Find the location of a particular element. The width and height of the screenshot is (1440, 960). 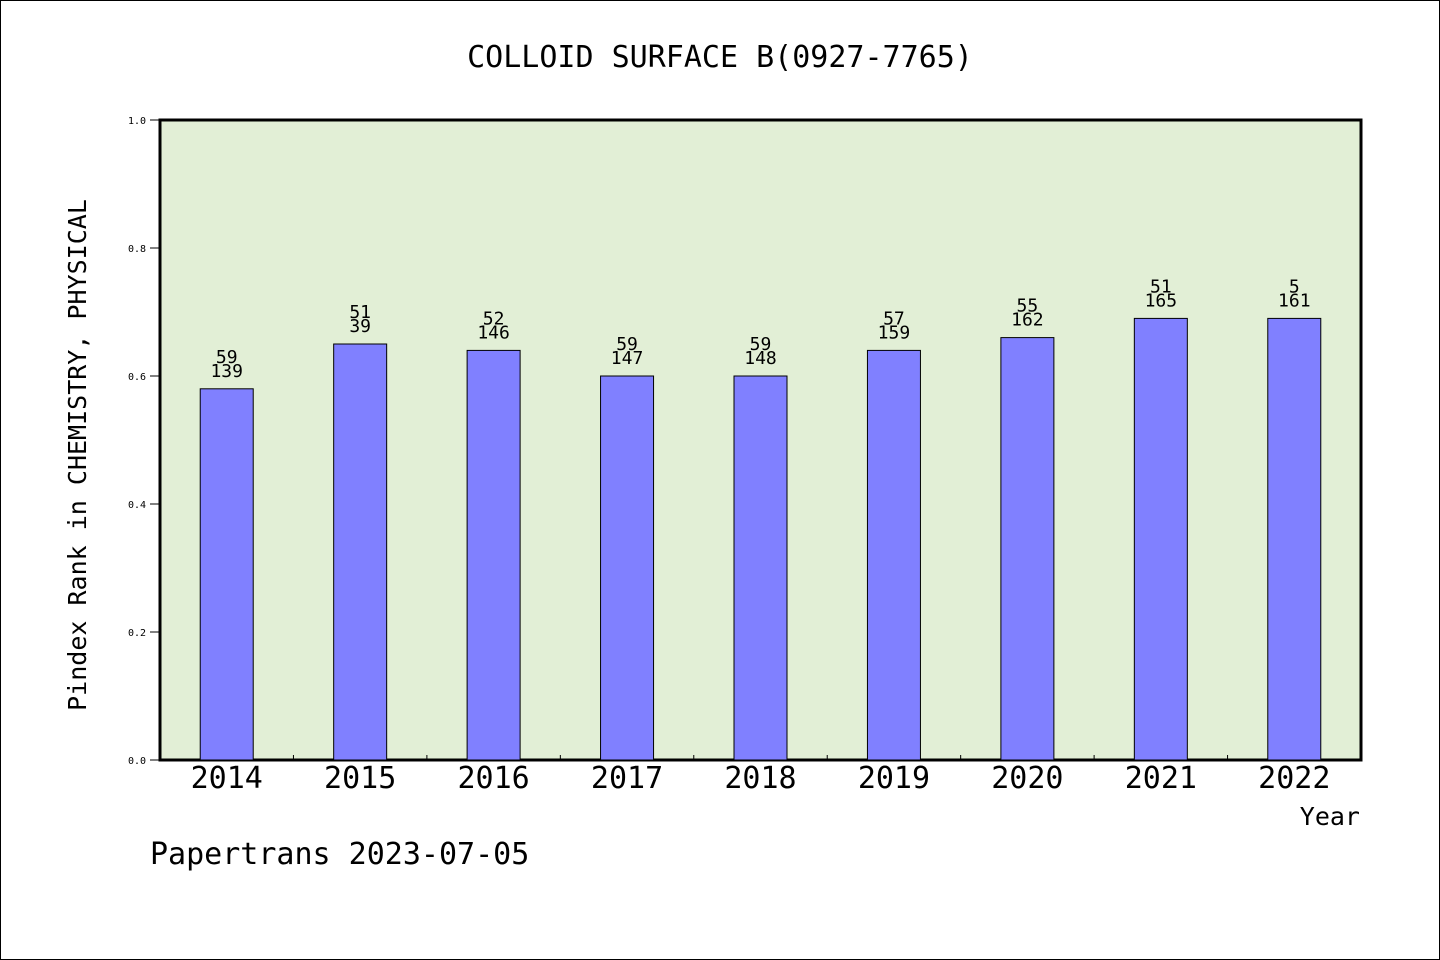

bar-total-label: 139 is located at coordinates (226, 371).